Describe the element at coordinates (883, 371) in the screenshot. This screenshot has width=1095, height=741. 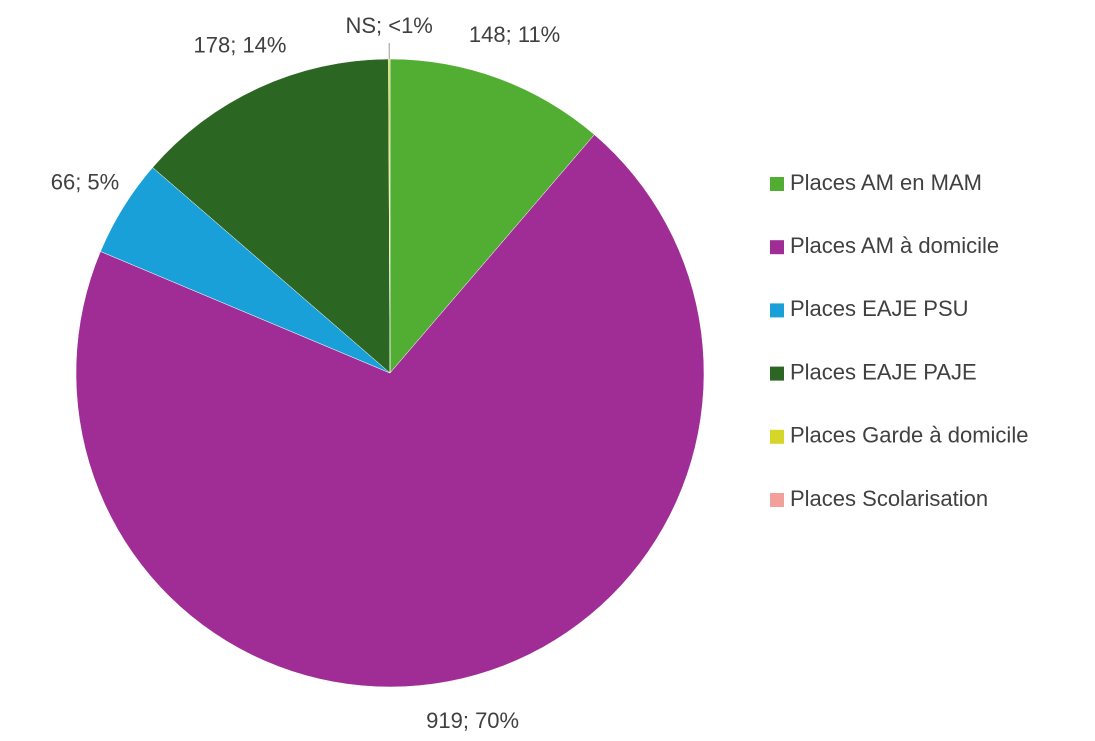
I see `legend-label: Places EAJE PAJE` at that location.